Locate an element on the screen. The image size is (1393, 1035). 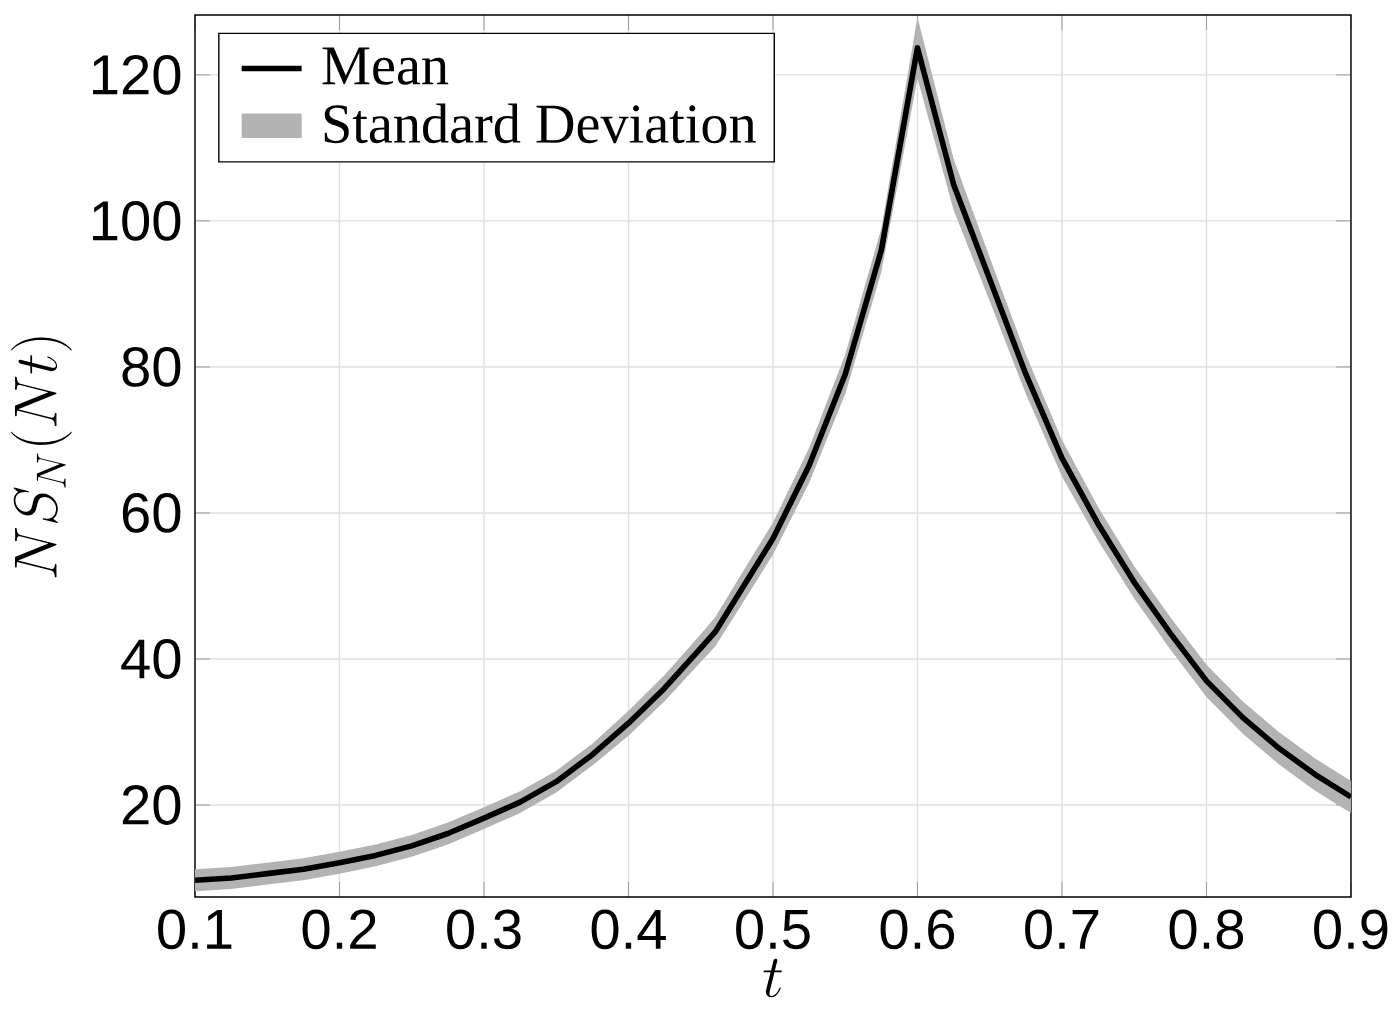
x-tick-label: 0.9 is located at coordinates (1351, 929).